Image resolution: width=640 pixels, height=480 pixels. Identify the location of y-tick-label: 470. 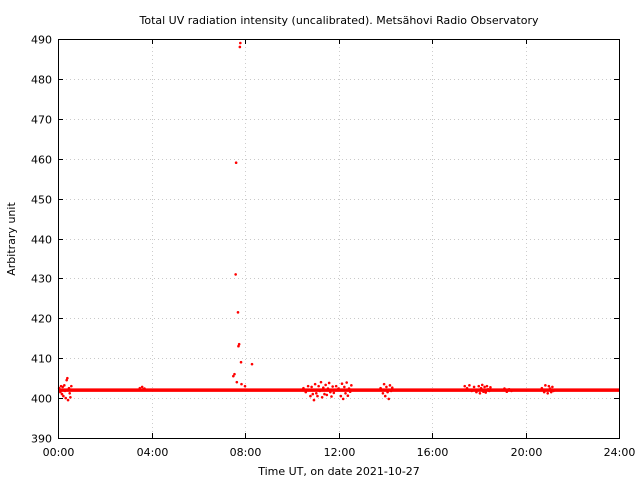
(41, 120).